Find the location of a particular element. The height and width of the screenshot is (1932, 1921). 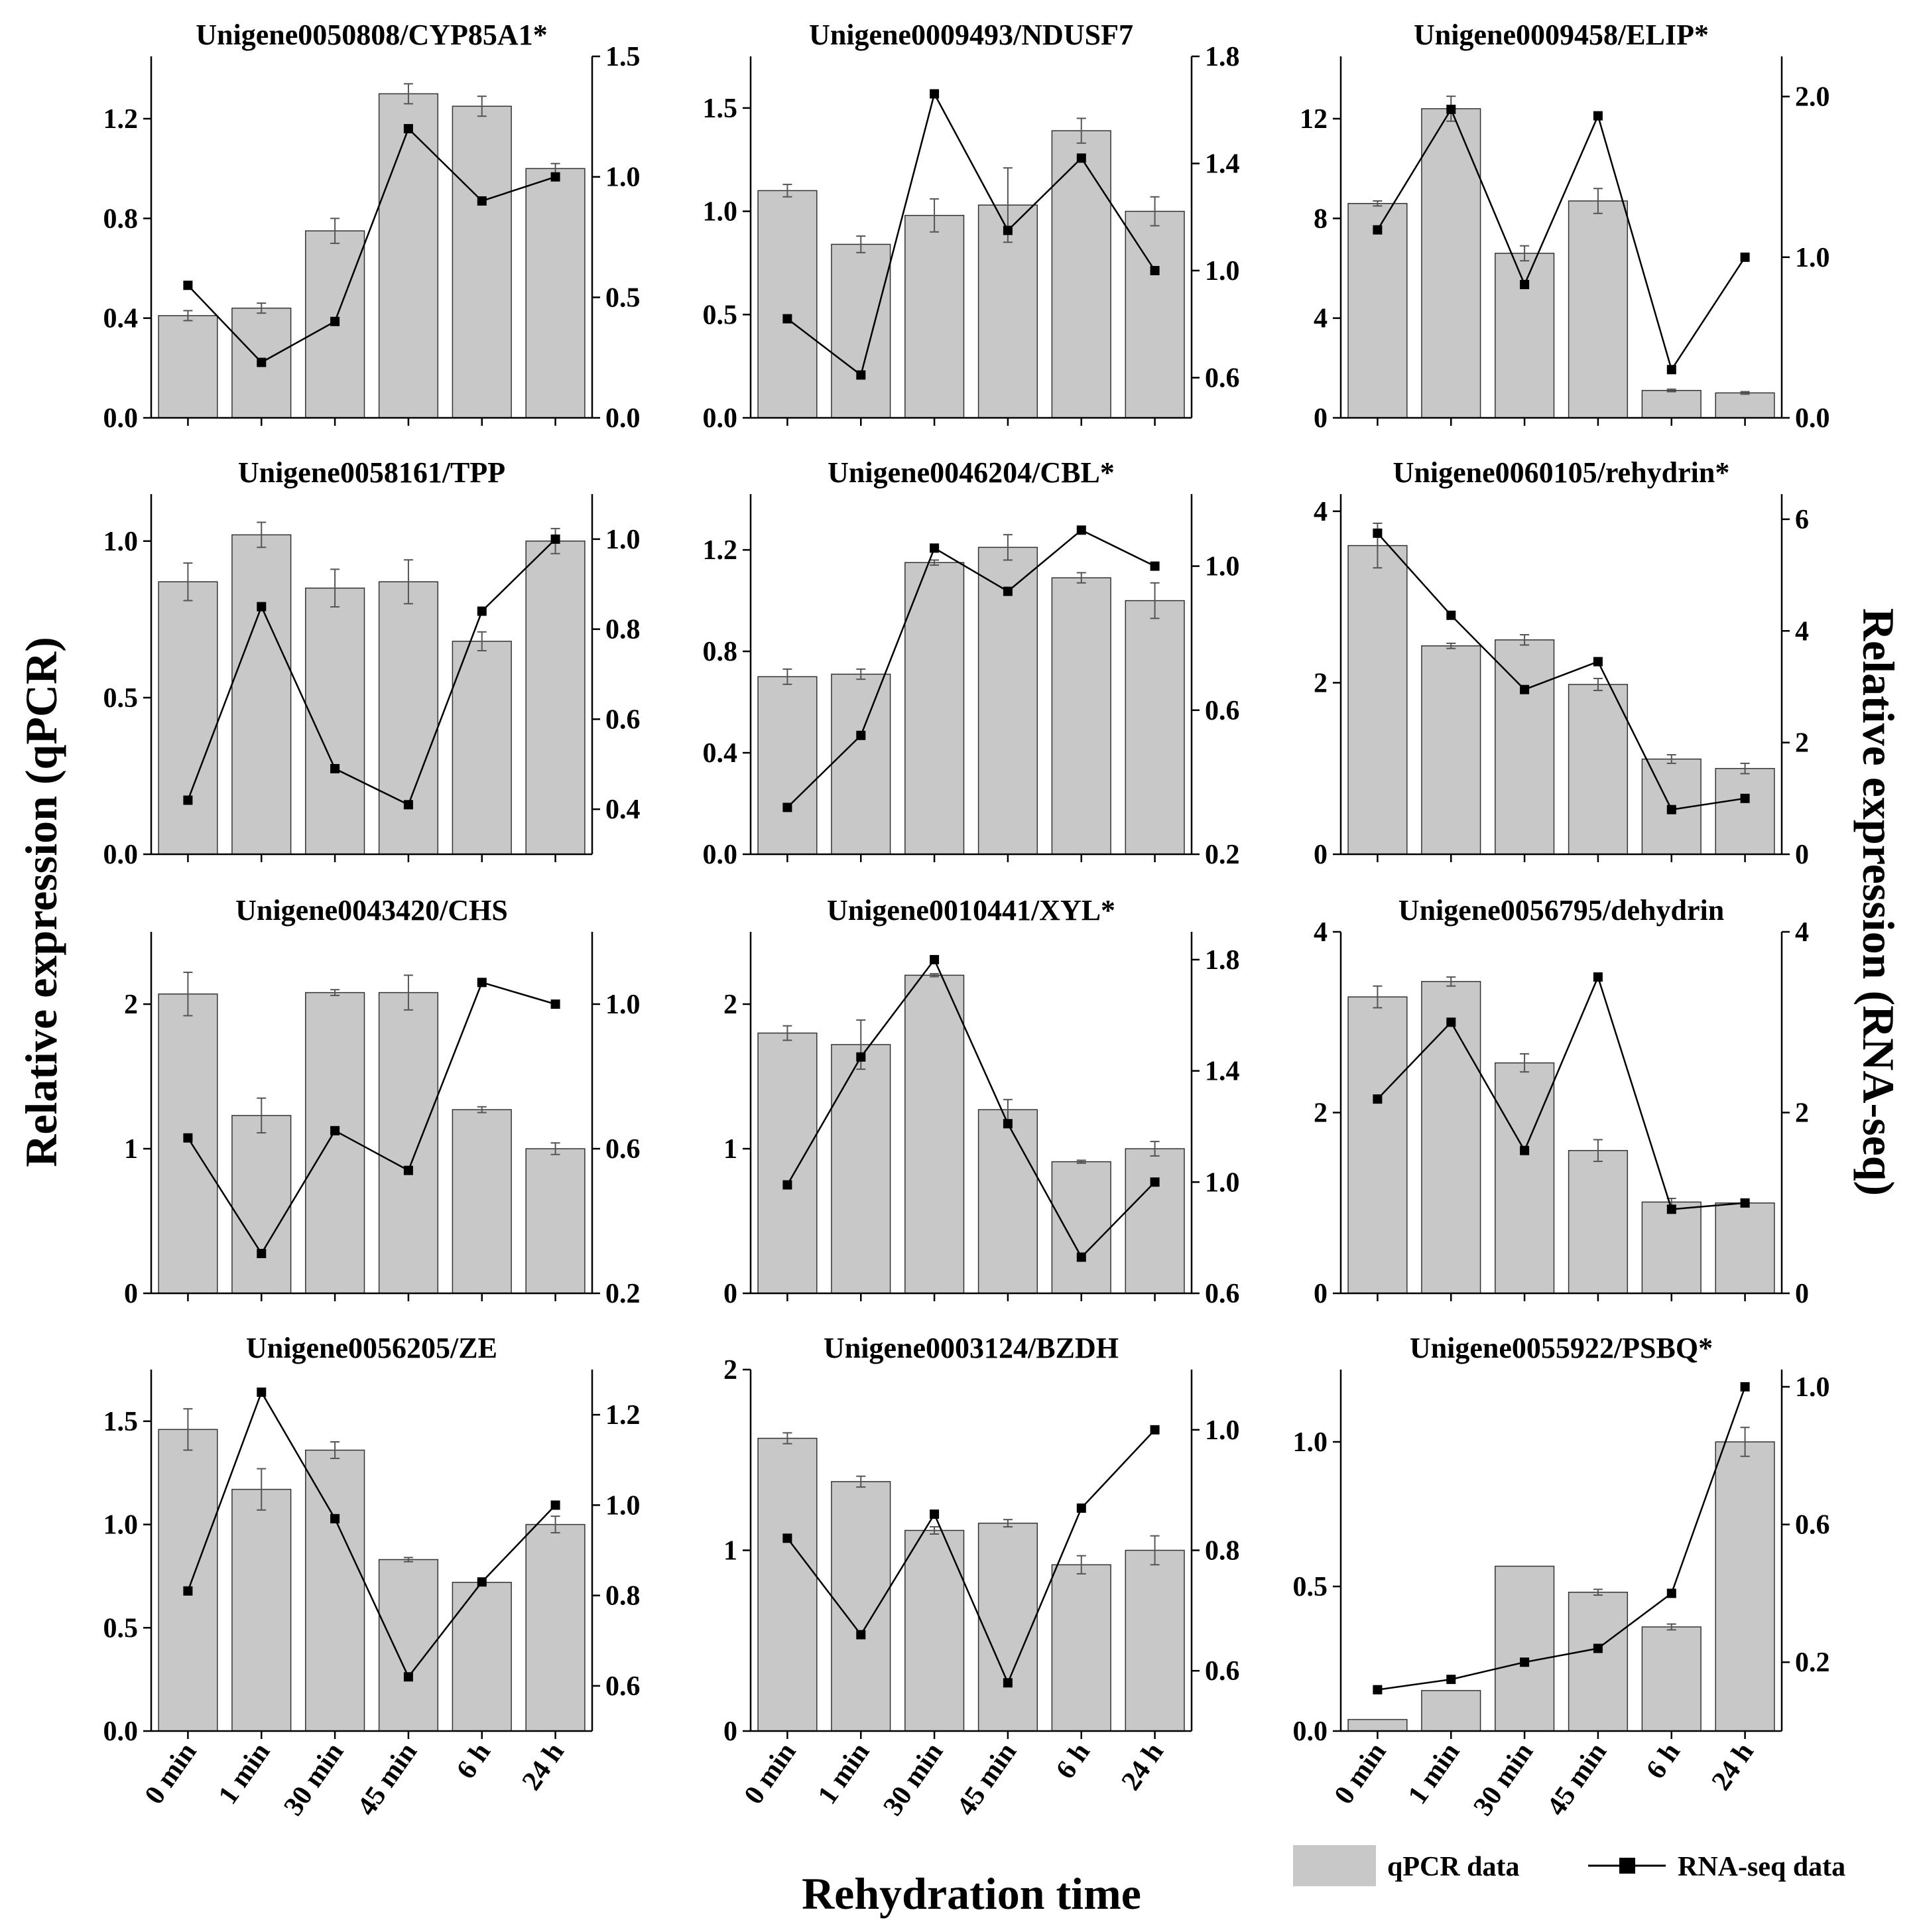

x-axis-title: Rehydration time is located at coordinates (971, 1894).